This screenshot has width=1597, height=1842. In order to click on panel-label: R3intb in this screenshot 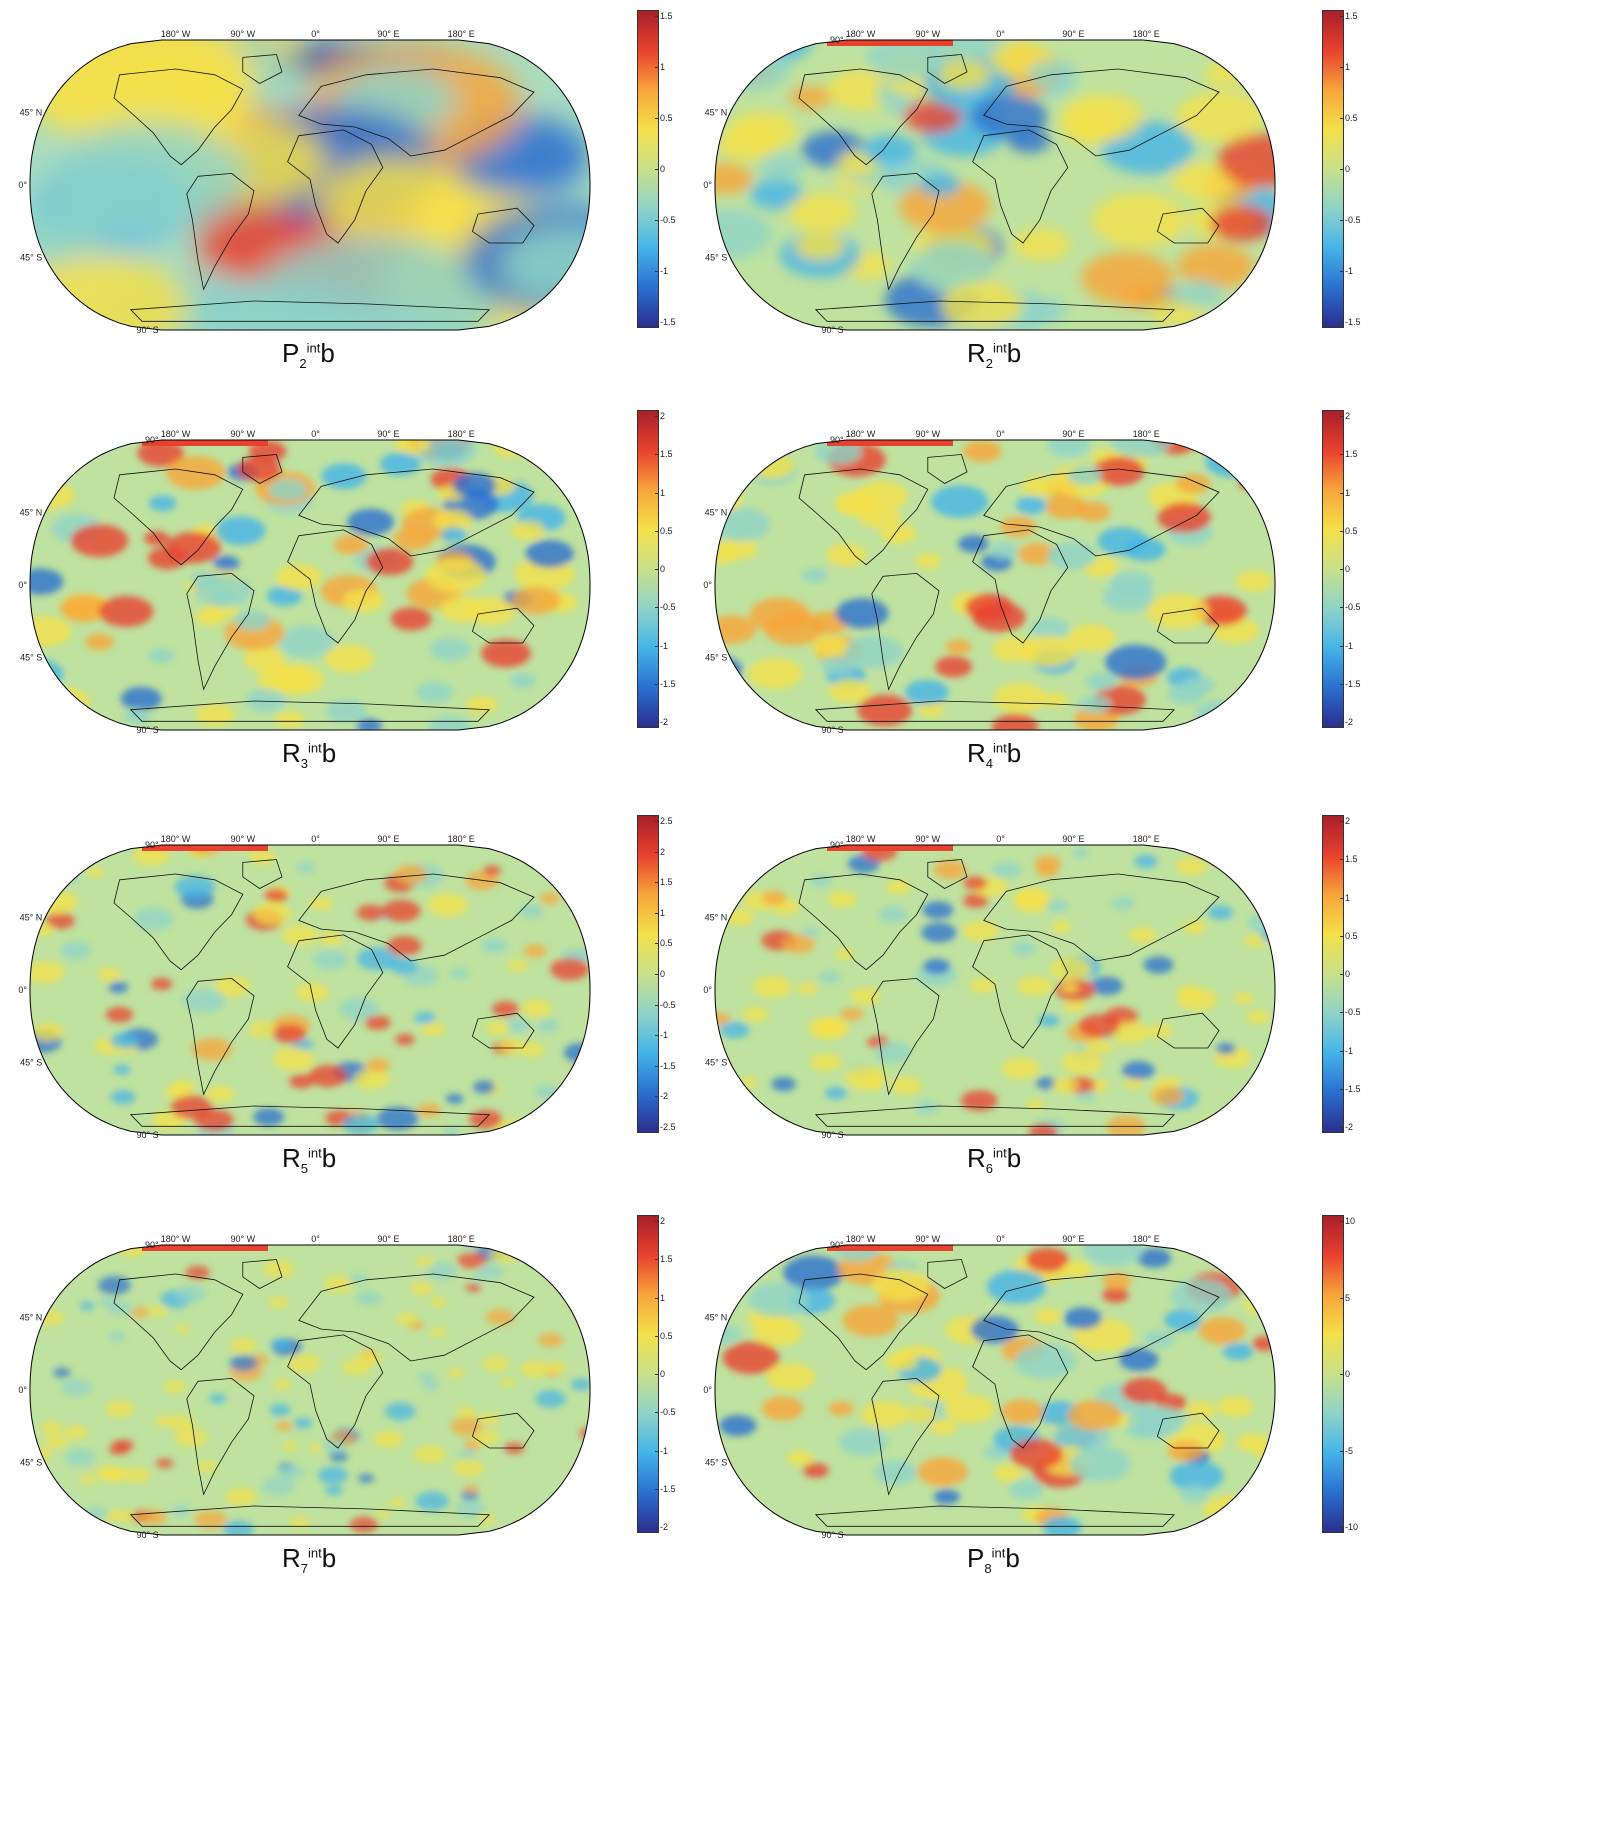, I will do `click(309, 754)`.